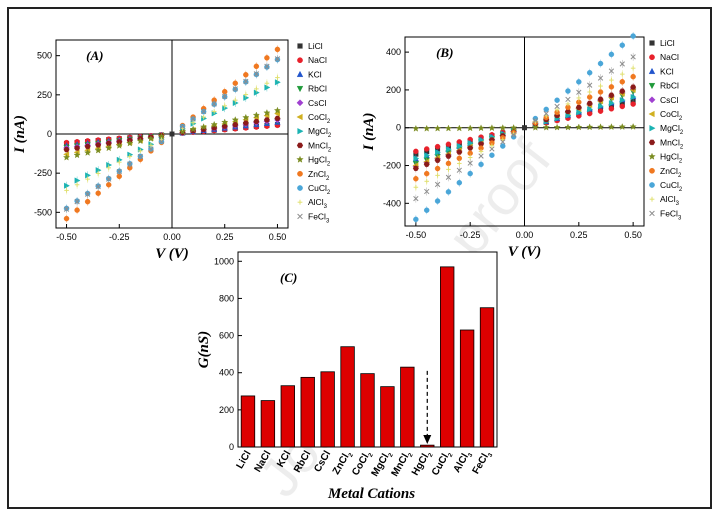 This screenshot has height=521, width=719. Describe the element at coordinates (278, 237) in the screenshot. I see `x-tick-label: 0.50` at that location.